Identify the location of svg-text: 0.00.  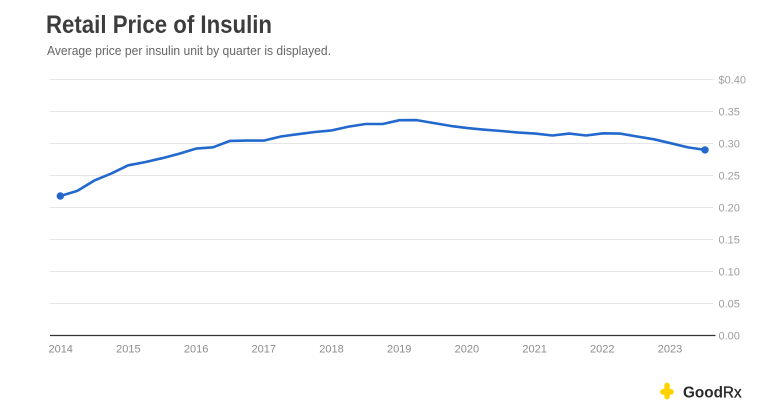
(729, 337).